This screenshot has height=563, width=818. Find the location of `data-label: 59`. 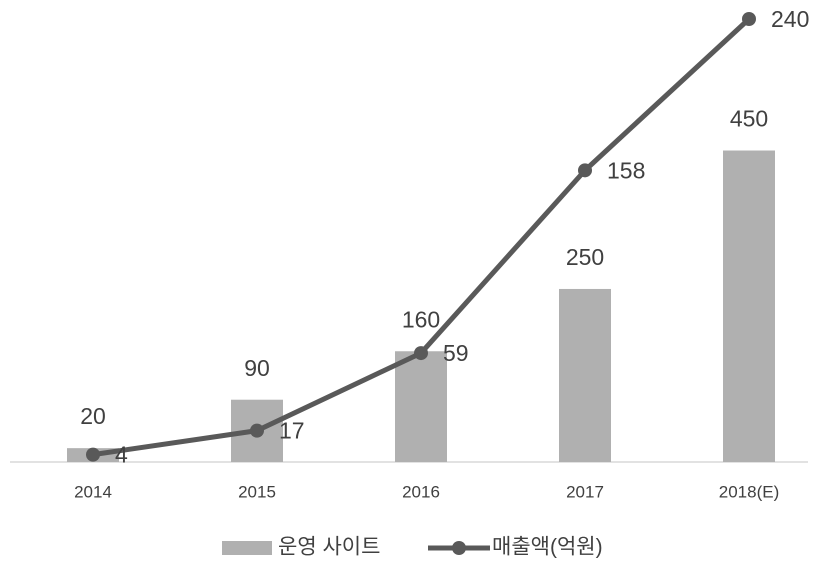

data-label: 59 is located at coordinates (456, 353).